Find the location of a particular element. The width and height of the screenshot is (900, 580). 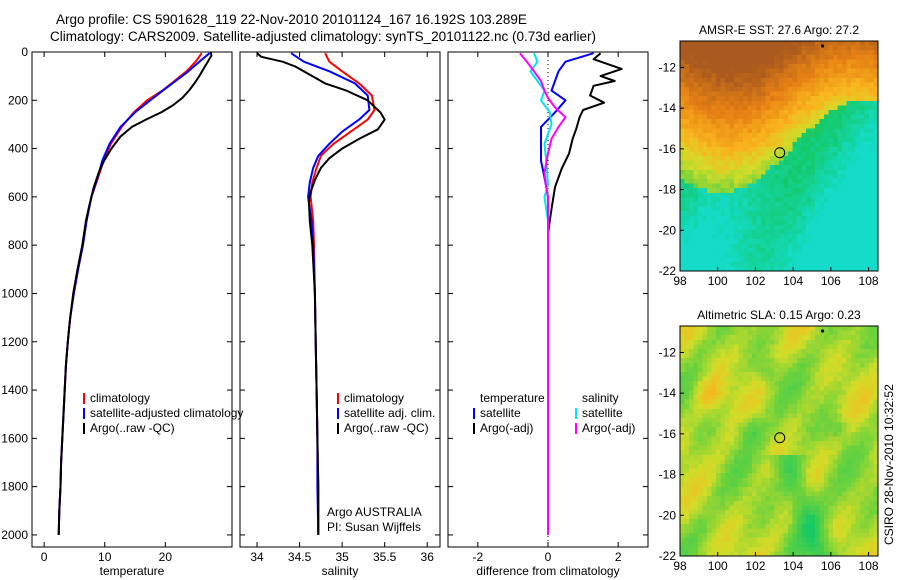

series-line is located at coordinates (135, 293).